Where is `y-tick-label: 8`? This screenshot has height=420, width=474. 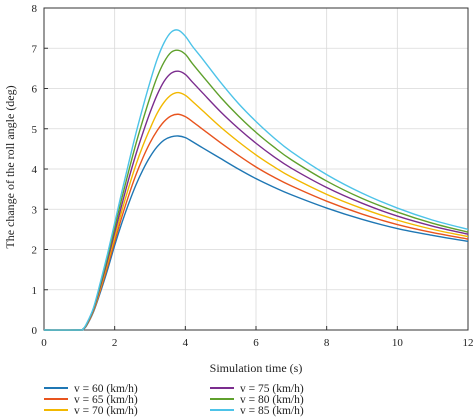
y-tick-label: 8 is located at coordinates (35, 9).